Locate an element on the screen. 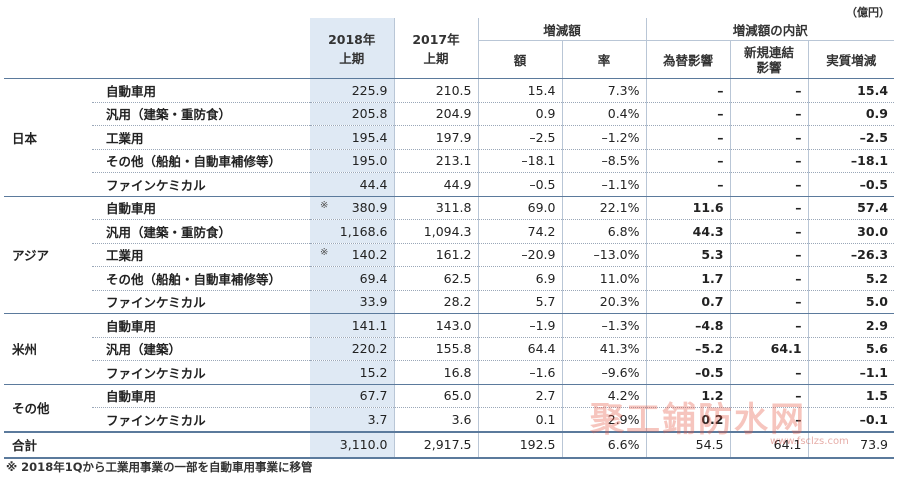  change-amount: –20.9 is located at coordinates (519, 255).